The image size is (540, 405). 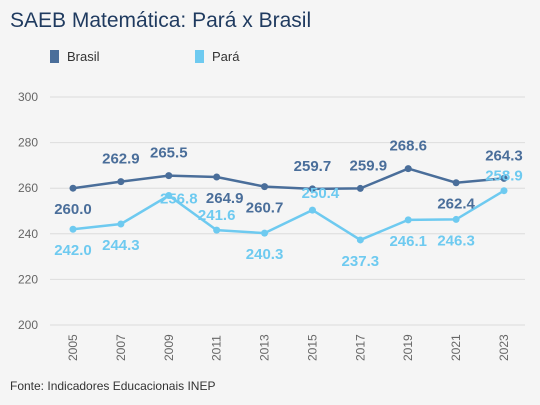 What do you see at coordinates (28, 97) in the screenshot?
I see `y-tick-label: 300` at bounding box center [28, 97].